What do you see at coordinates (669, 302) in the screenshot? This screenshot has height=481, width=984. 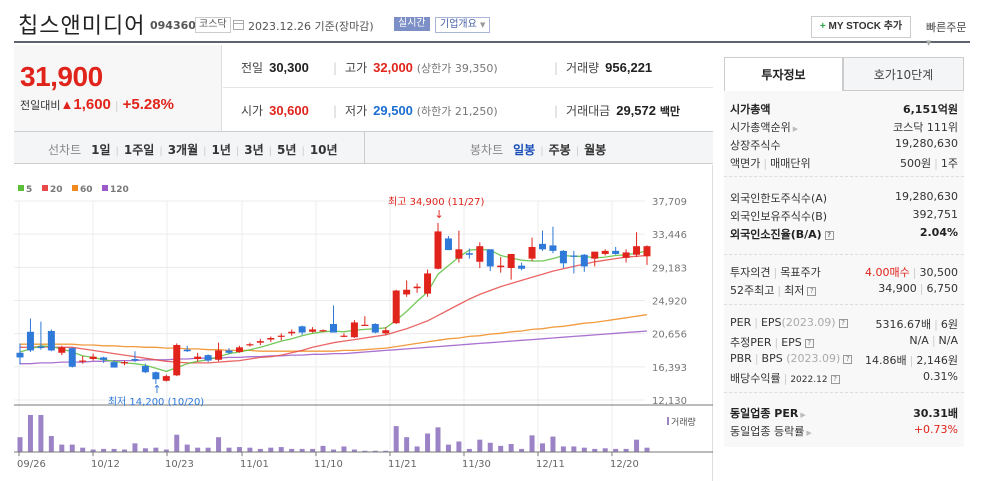 I see `y-tick-label: 24,920` at bounding box center [669, 302].